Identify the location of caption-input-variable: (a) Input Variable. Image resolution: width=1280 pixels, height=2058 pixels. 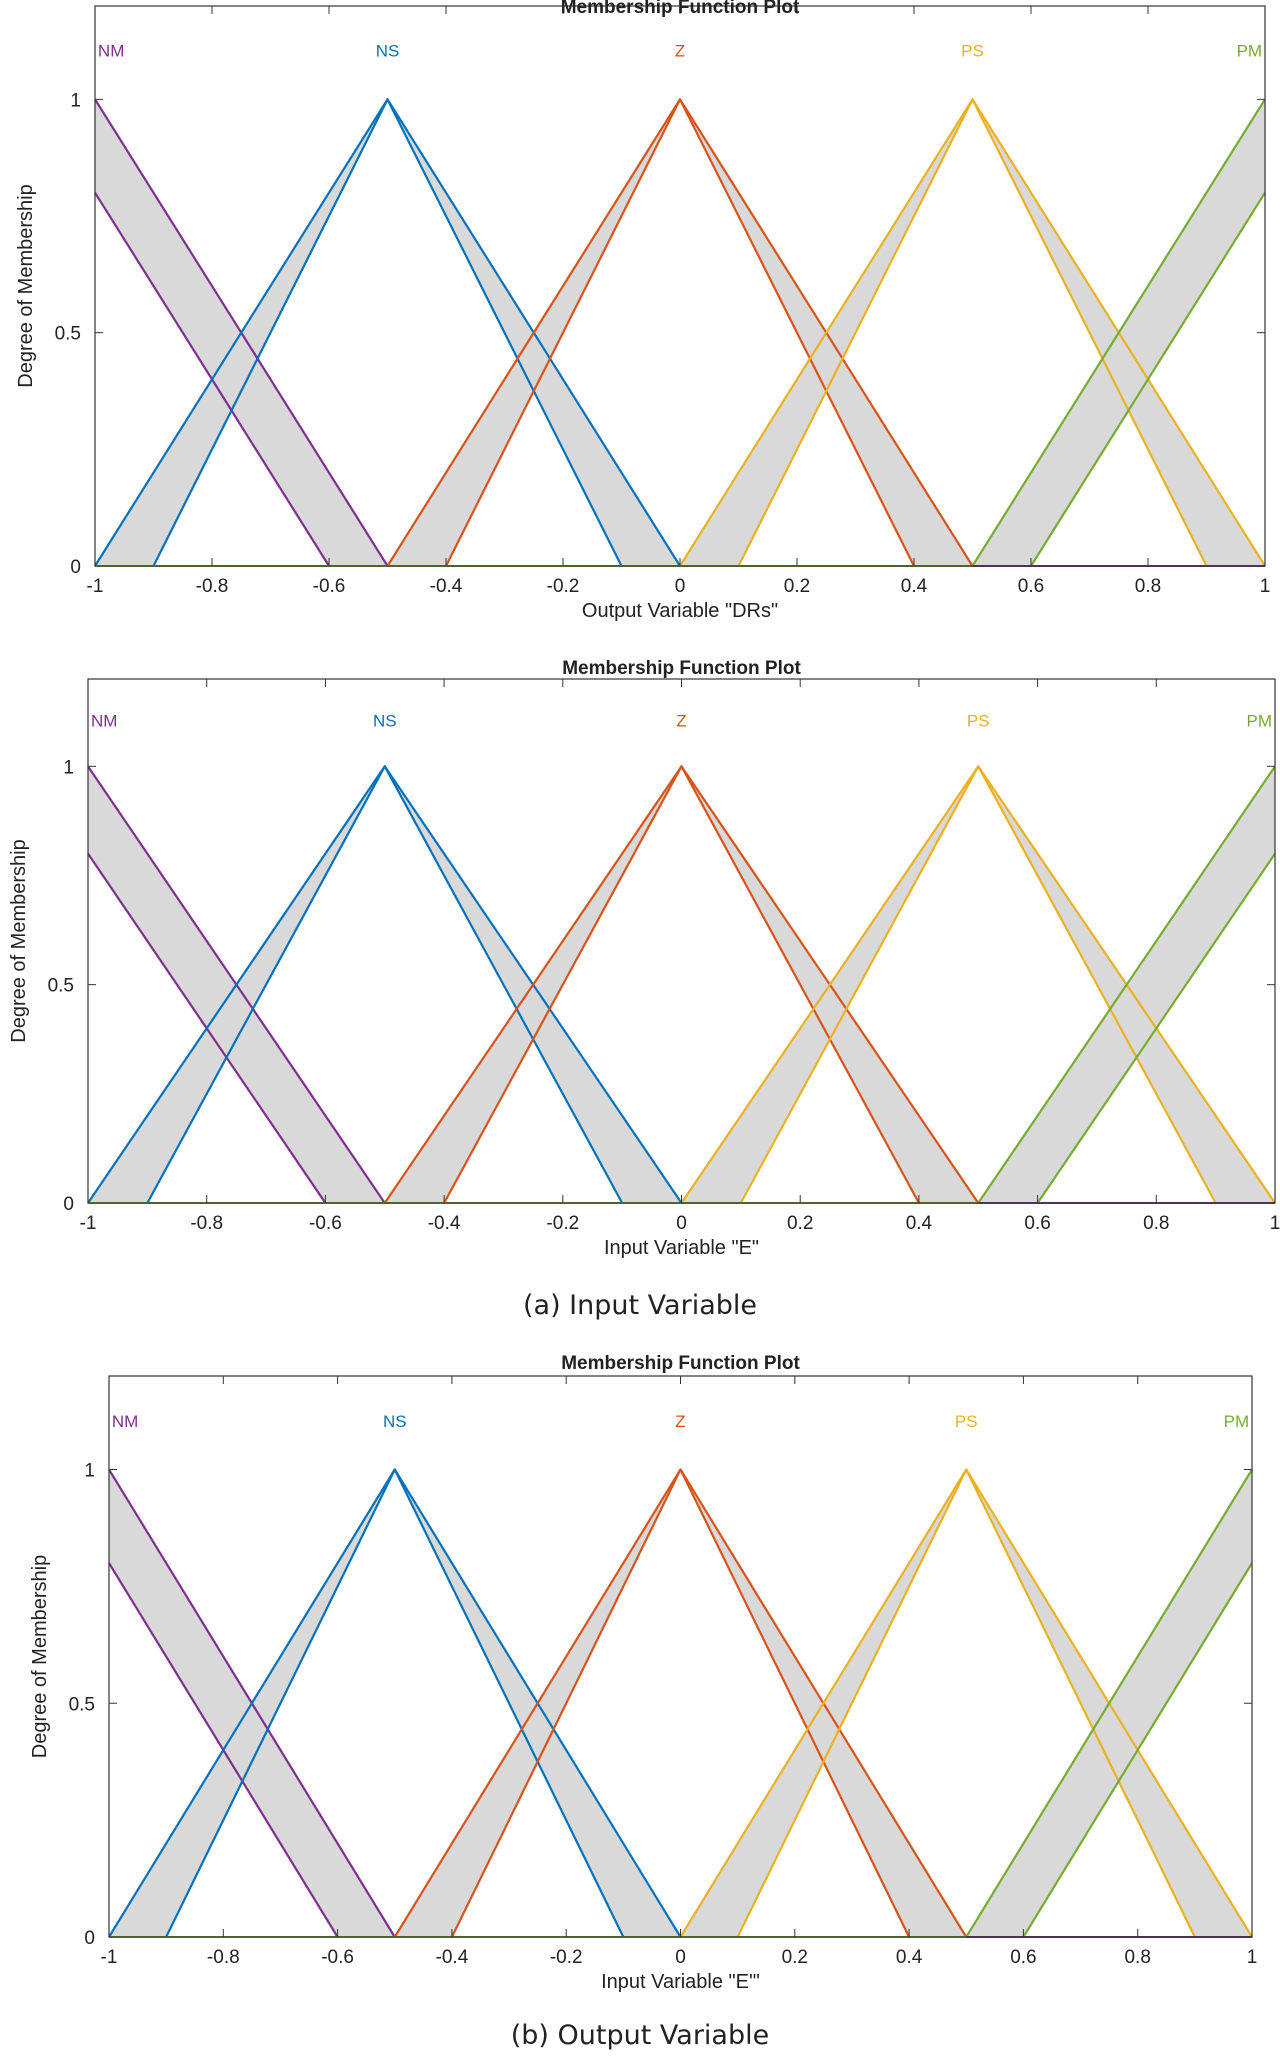
(639, 1305).